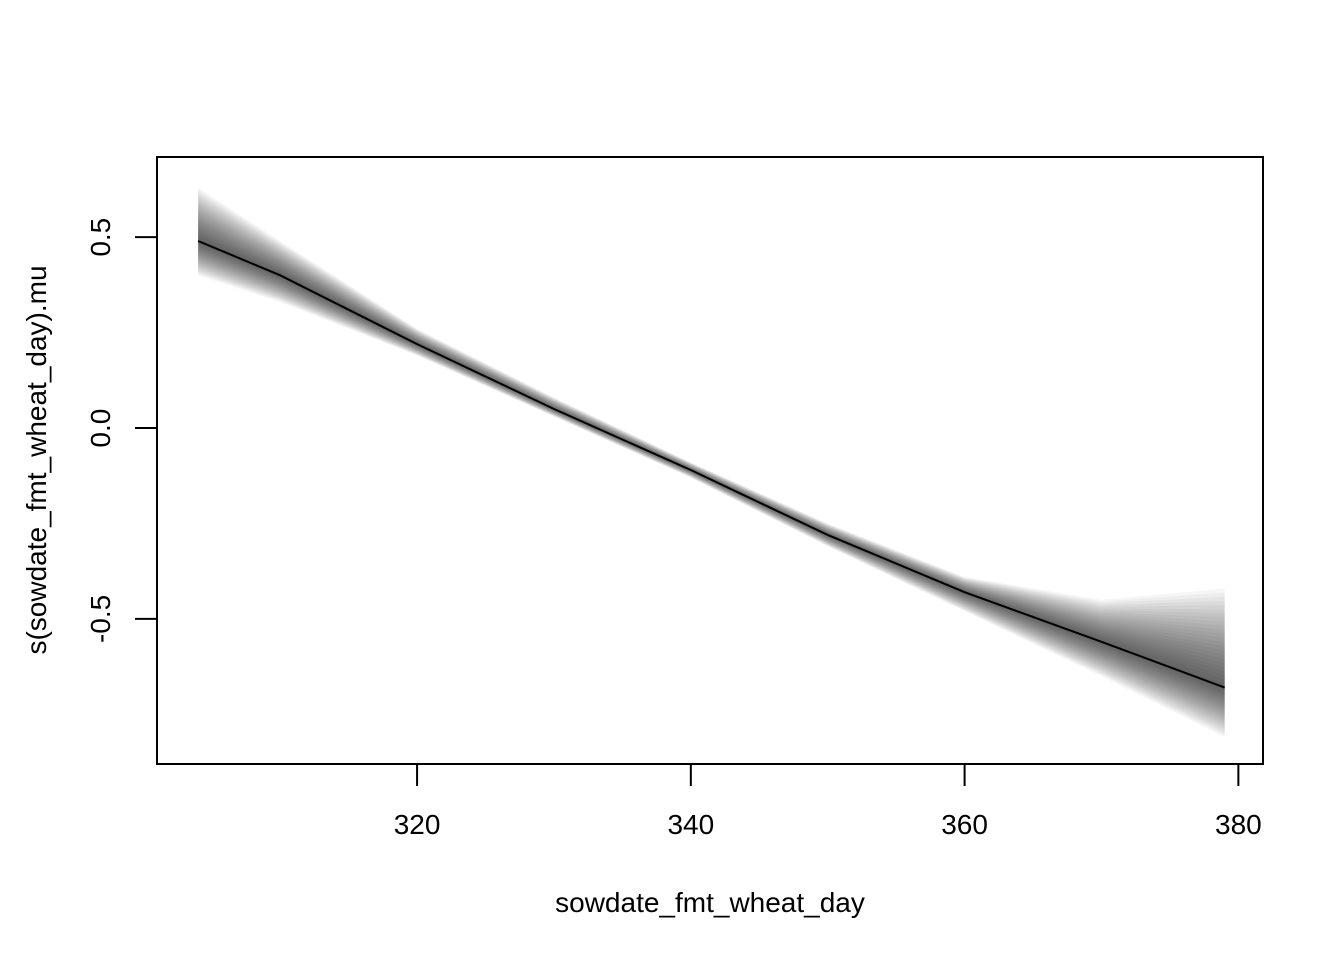 The height and width of the screenshot is (960, 1344). What do you see at coordinates (710, 902) in the screenshot?
I see `x-axis-label: sowdate_fmt_wheat_day` at bounding box center [710, 902].